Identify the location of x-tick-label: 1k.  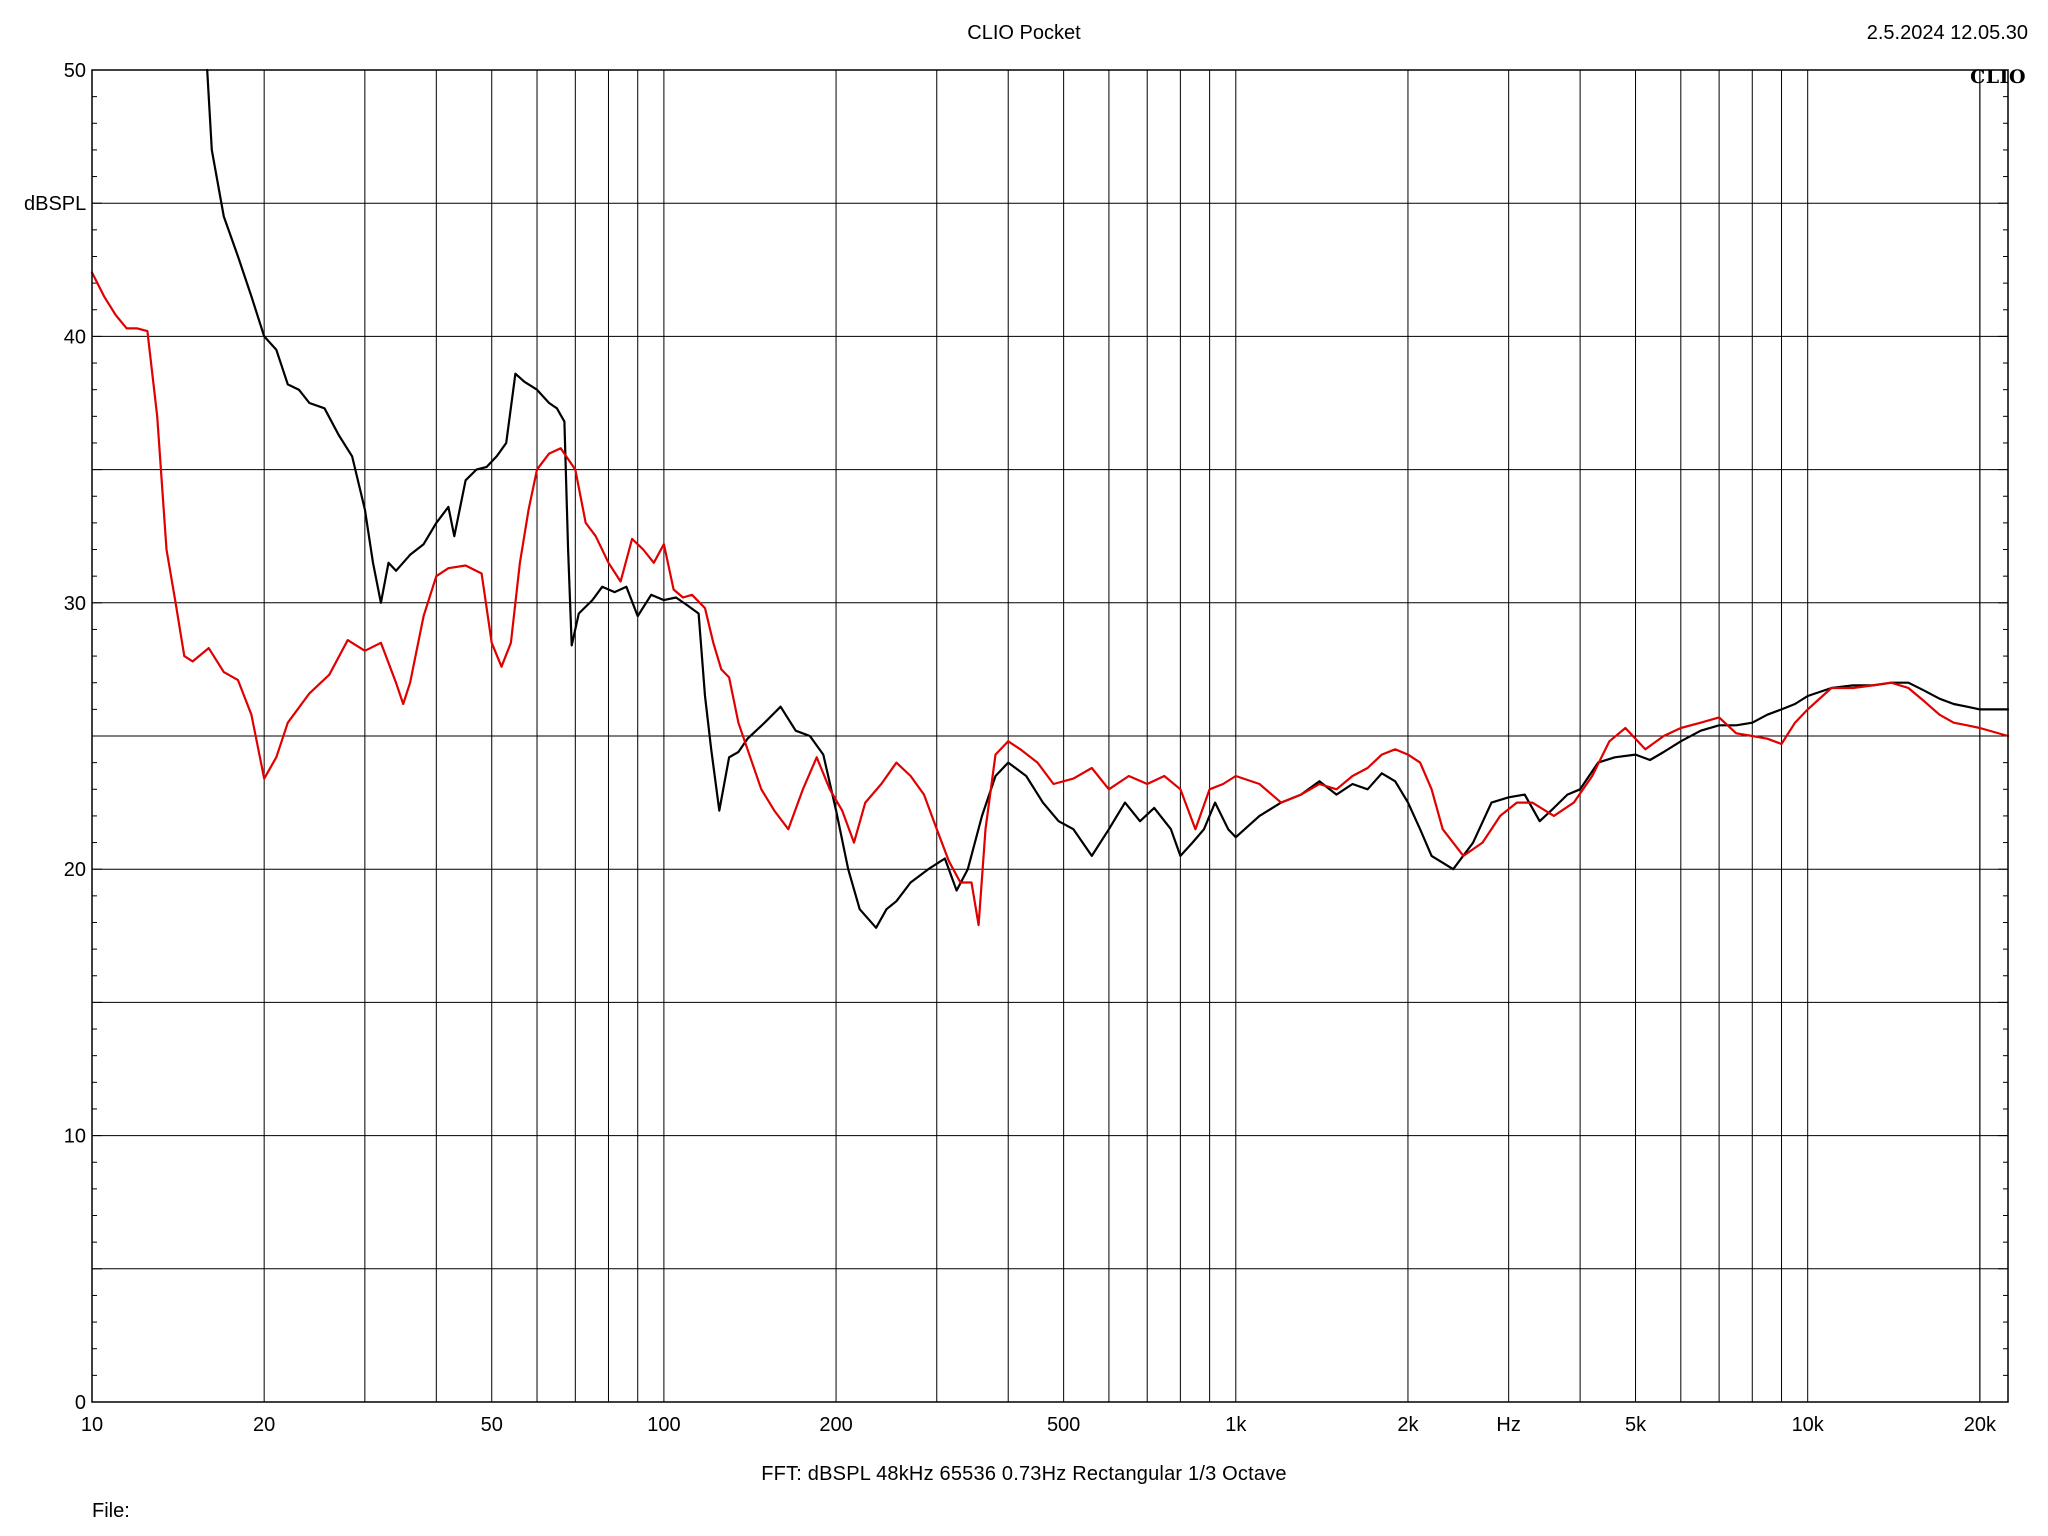
(1236, 1425).